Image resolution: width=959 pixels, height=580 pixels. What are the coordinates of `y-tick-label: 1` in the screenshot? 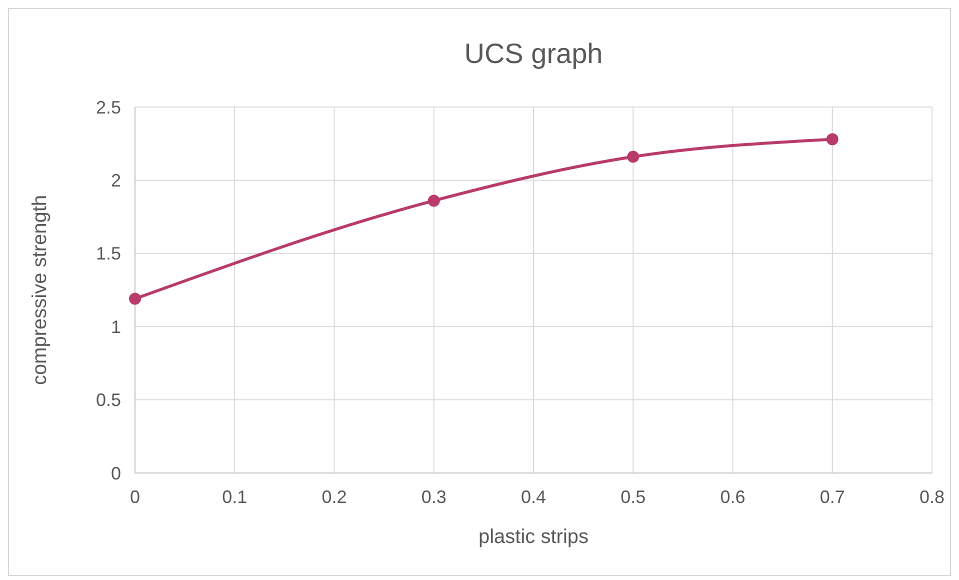 It's located at (115, 326).